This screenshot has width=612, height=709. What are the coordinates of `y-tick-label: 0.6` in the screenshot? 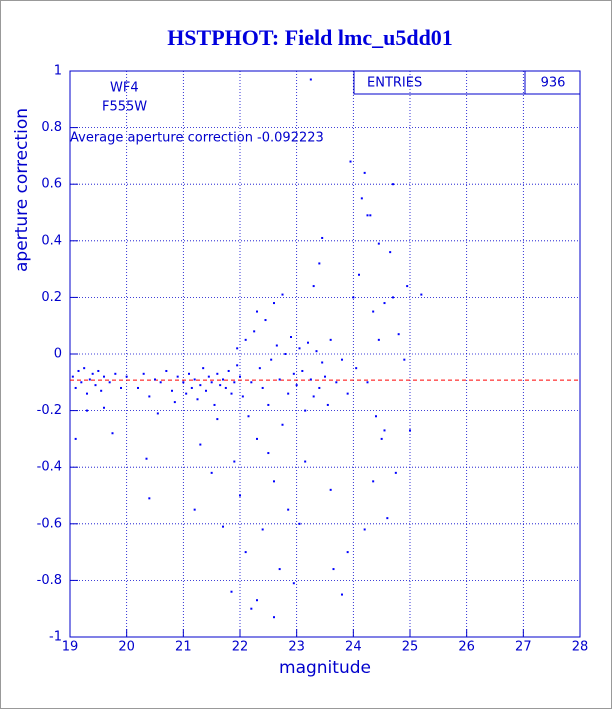 It's located at (51, 184).